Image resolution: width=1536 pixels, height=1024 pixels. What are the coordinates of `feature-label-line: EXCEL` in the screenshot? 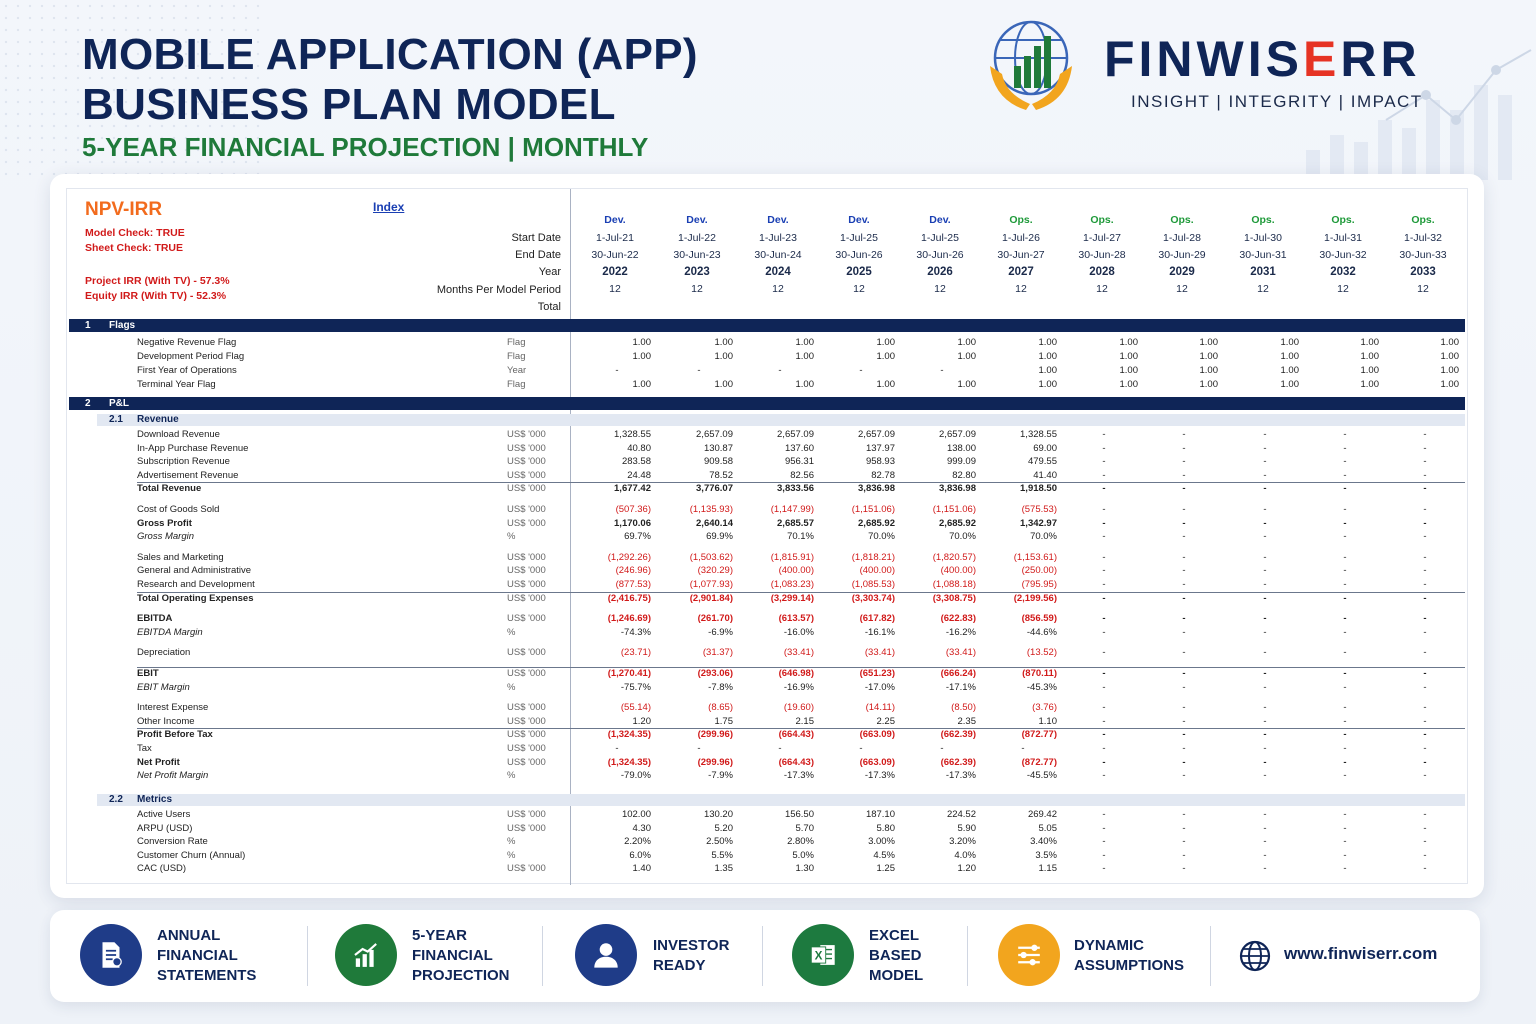 It's located at (894, 935).